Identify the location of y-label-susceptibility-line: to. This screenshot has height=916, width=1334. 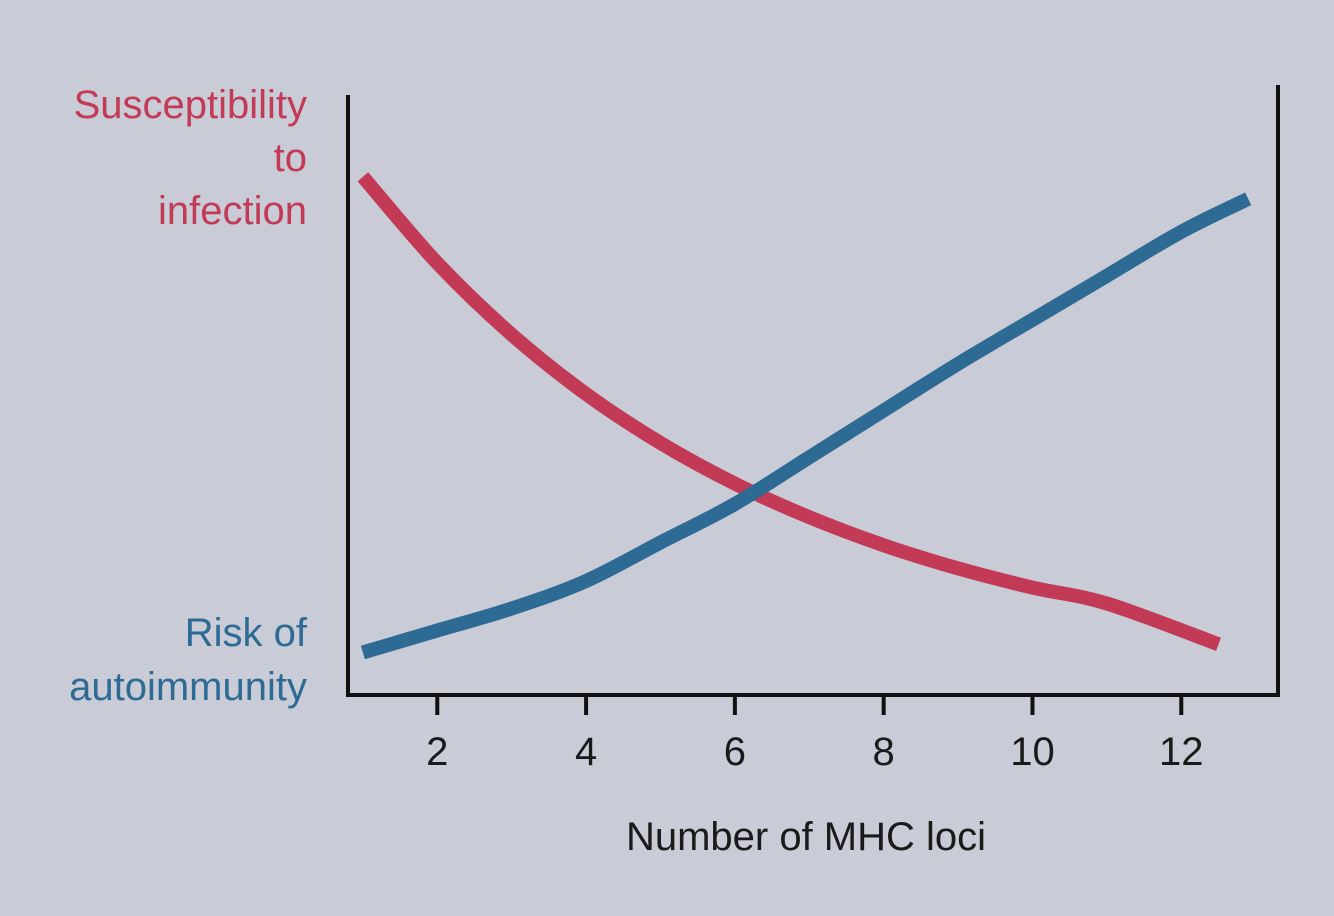
(290, 158).